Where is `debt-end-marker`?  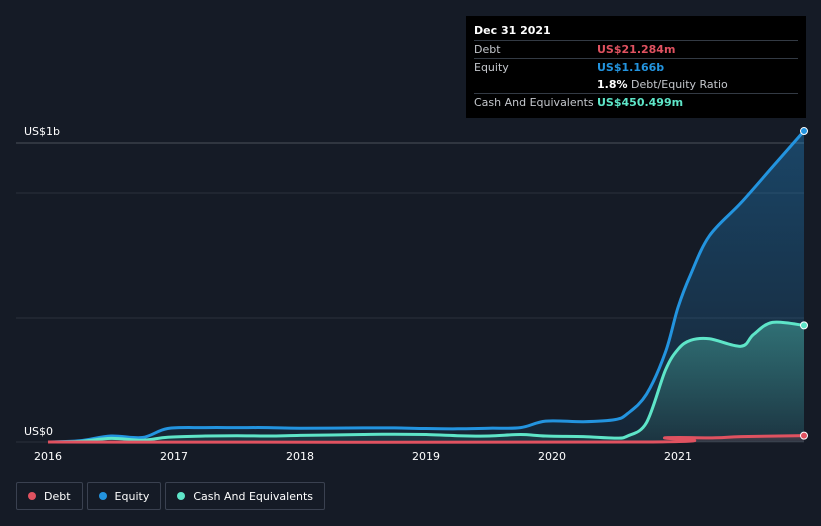 debt-end-marker is located at coordinates (804, 435).